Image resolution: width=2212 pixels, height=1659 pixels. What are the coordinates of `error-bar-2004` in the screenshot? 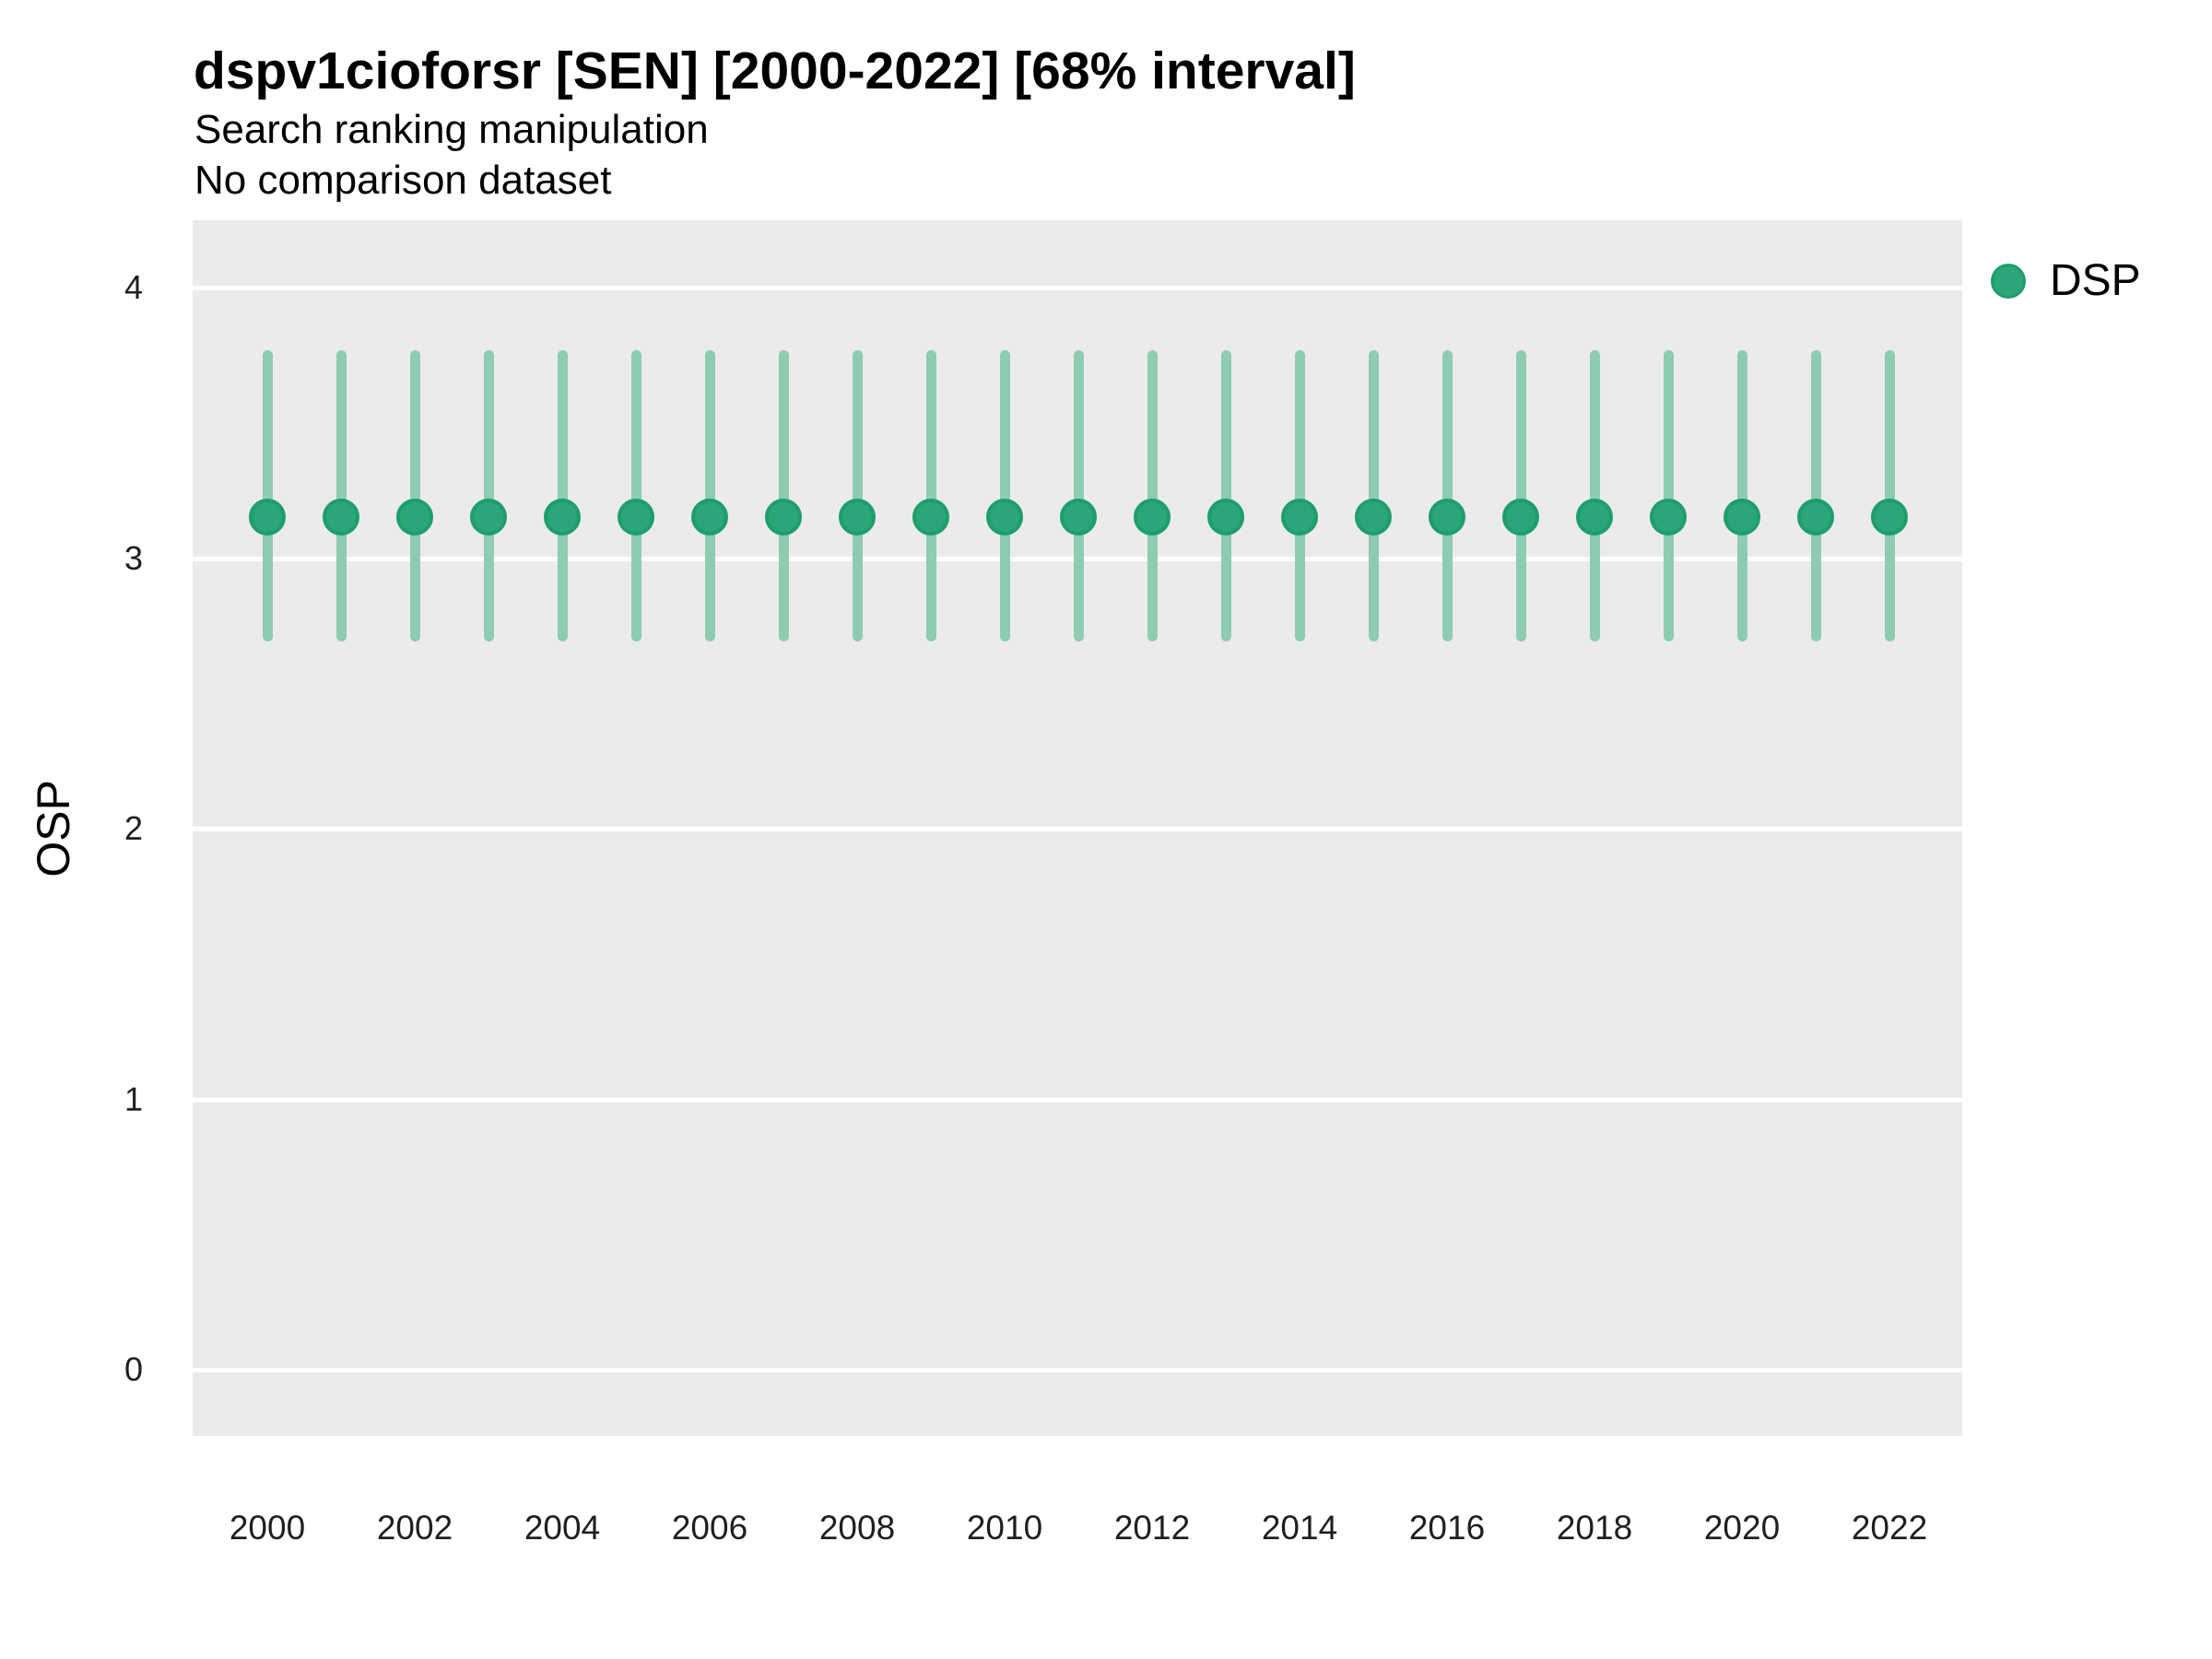 It's located at (562, 495).